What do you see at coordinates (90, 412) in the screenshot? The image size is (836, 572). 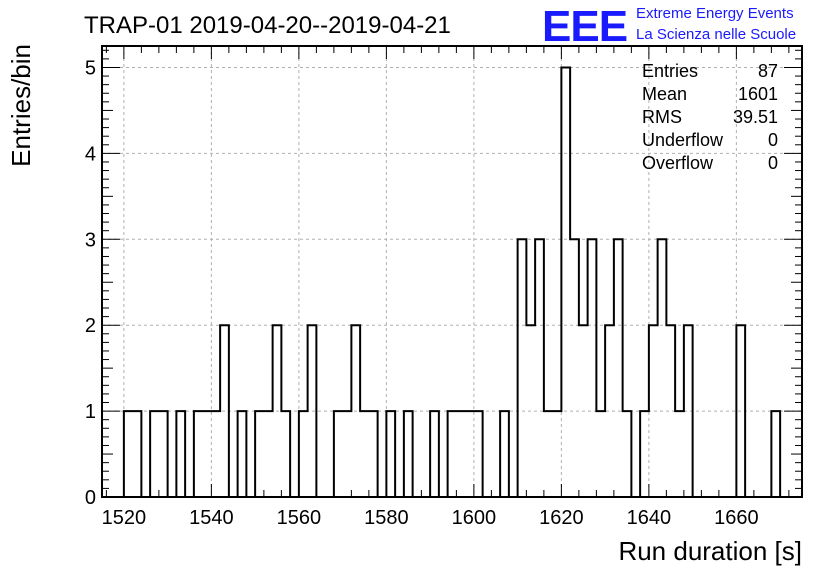 I see `y-tick-label: 1` at bounding box center [90, 412].